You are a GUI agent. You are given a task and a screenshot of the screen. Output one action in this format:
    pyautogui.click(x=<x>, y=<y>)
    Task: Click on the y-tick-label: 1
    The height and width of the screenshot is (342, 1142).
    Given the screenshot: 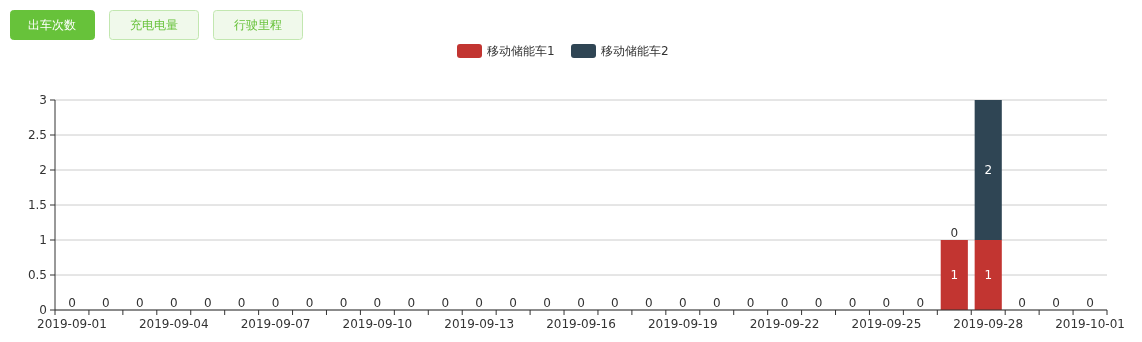 What is the action you would take?
    pyautogui.click(x=43, y=240)
    